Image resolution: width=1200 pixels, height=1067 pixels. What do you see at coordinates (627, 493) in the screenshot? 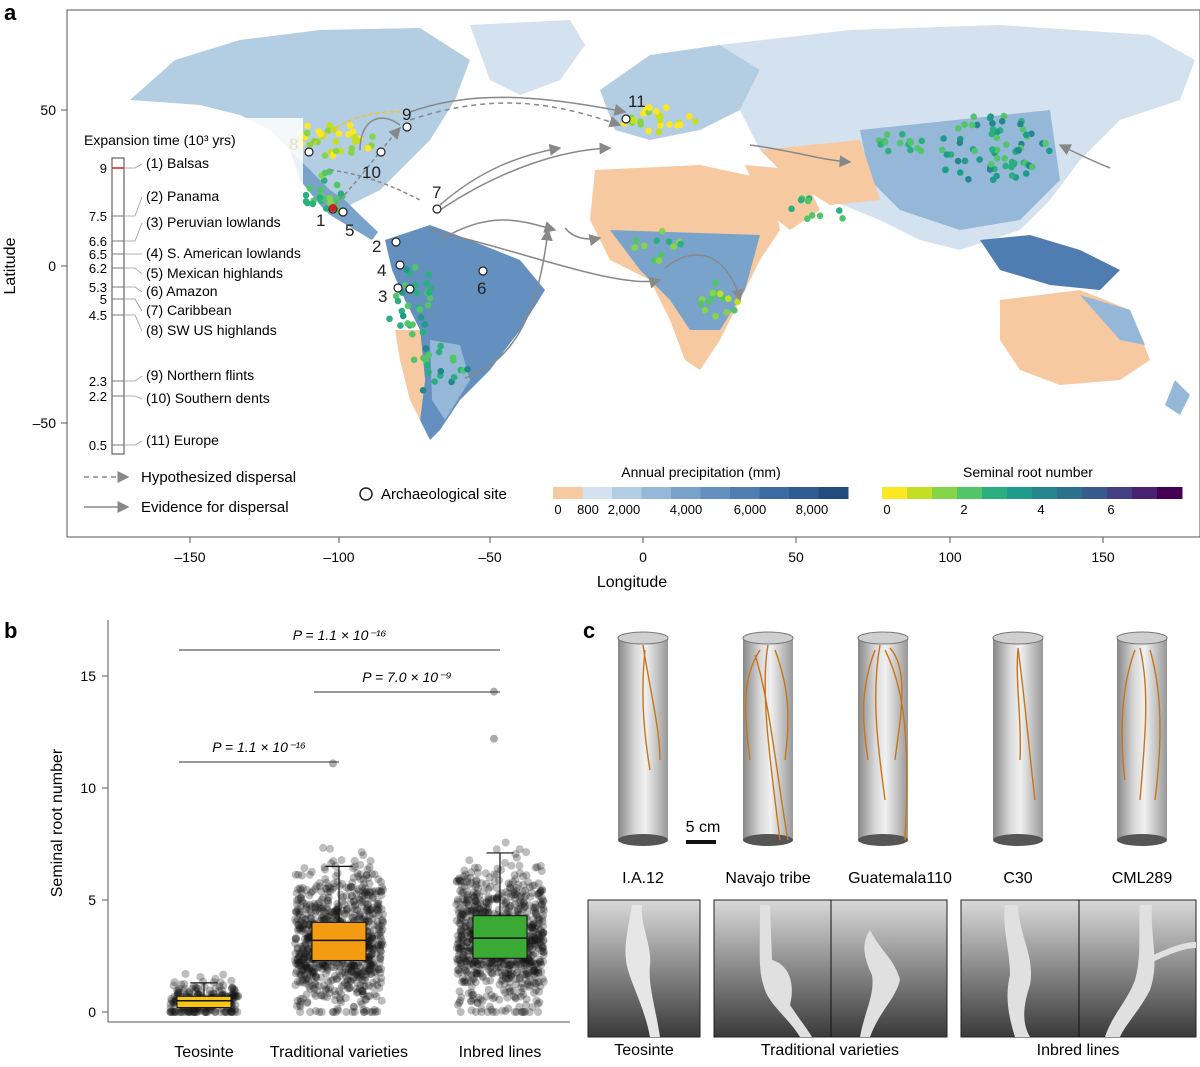
I see `precip-color-cell` at bounding box center [627, 493].